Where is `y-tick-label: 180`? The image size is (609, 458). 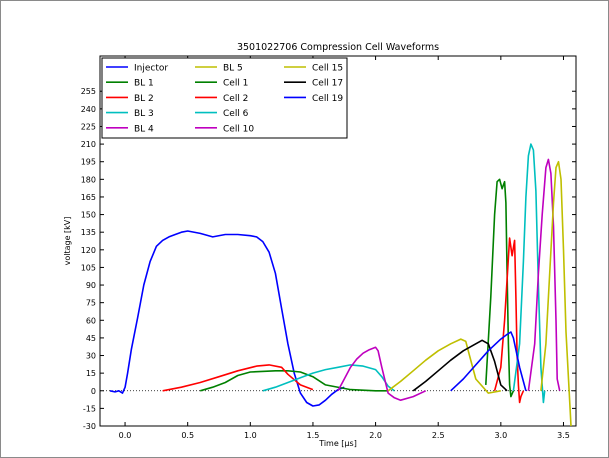 y-tick-label: 180 is located at coordinates (88, 179).